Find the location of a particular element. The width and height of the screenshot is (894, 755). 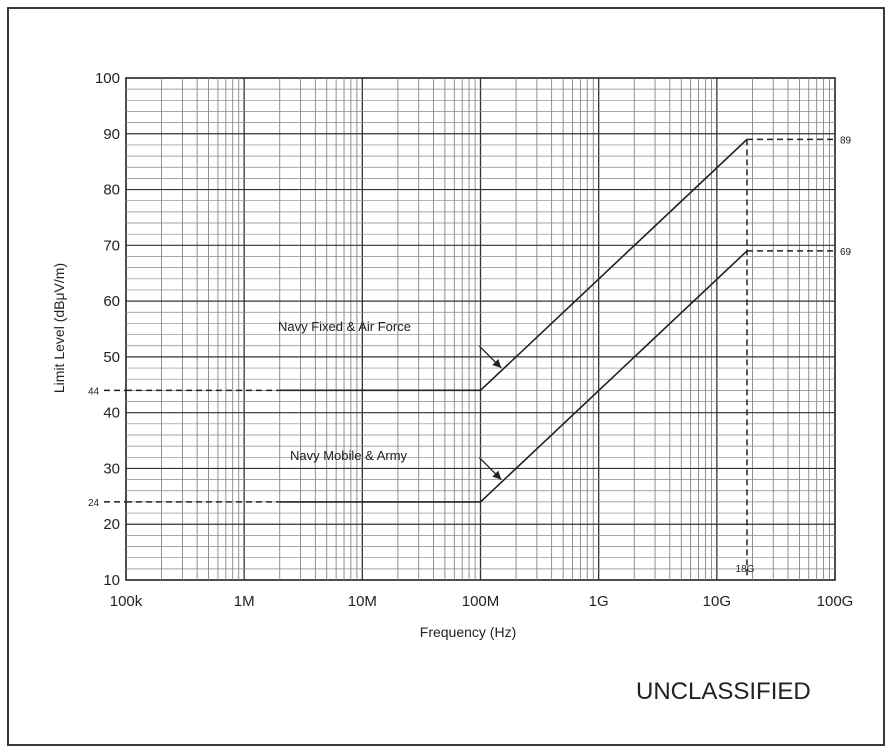

y-tick-label: 90 is located at coordinates (111, 134).